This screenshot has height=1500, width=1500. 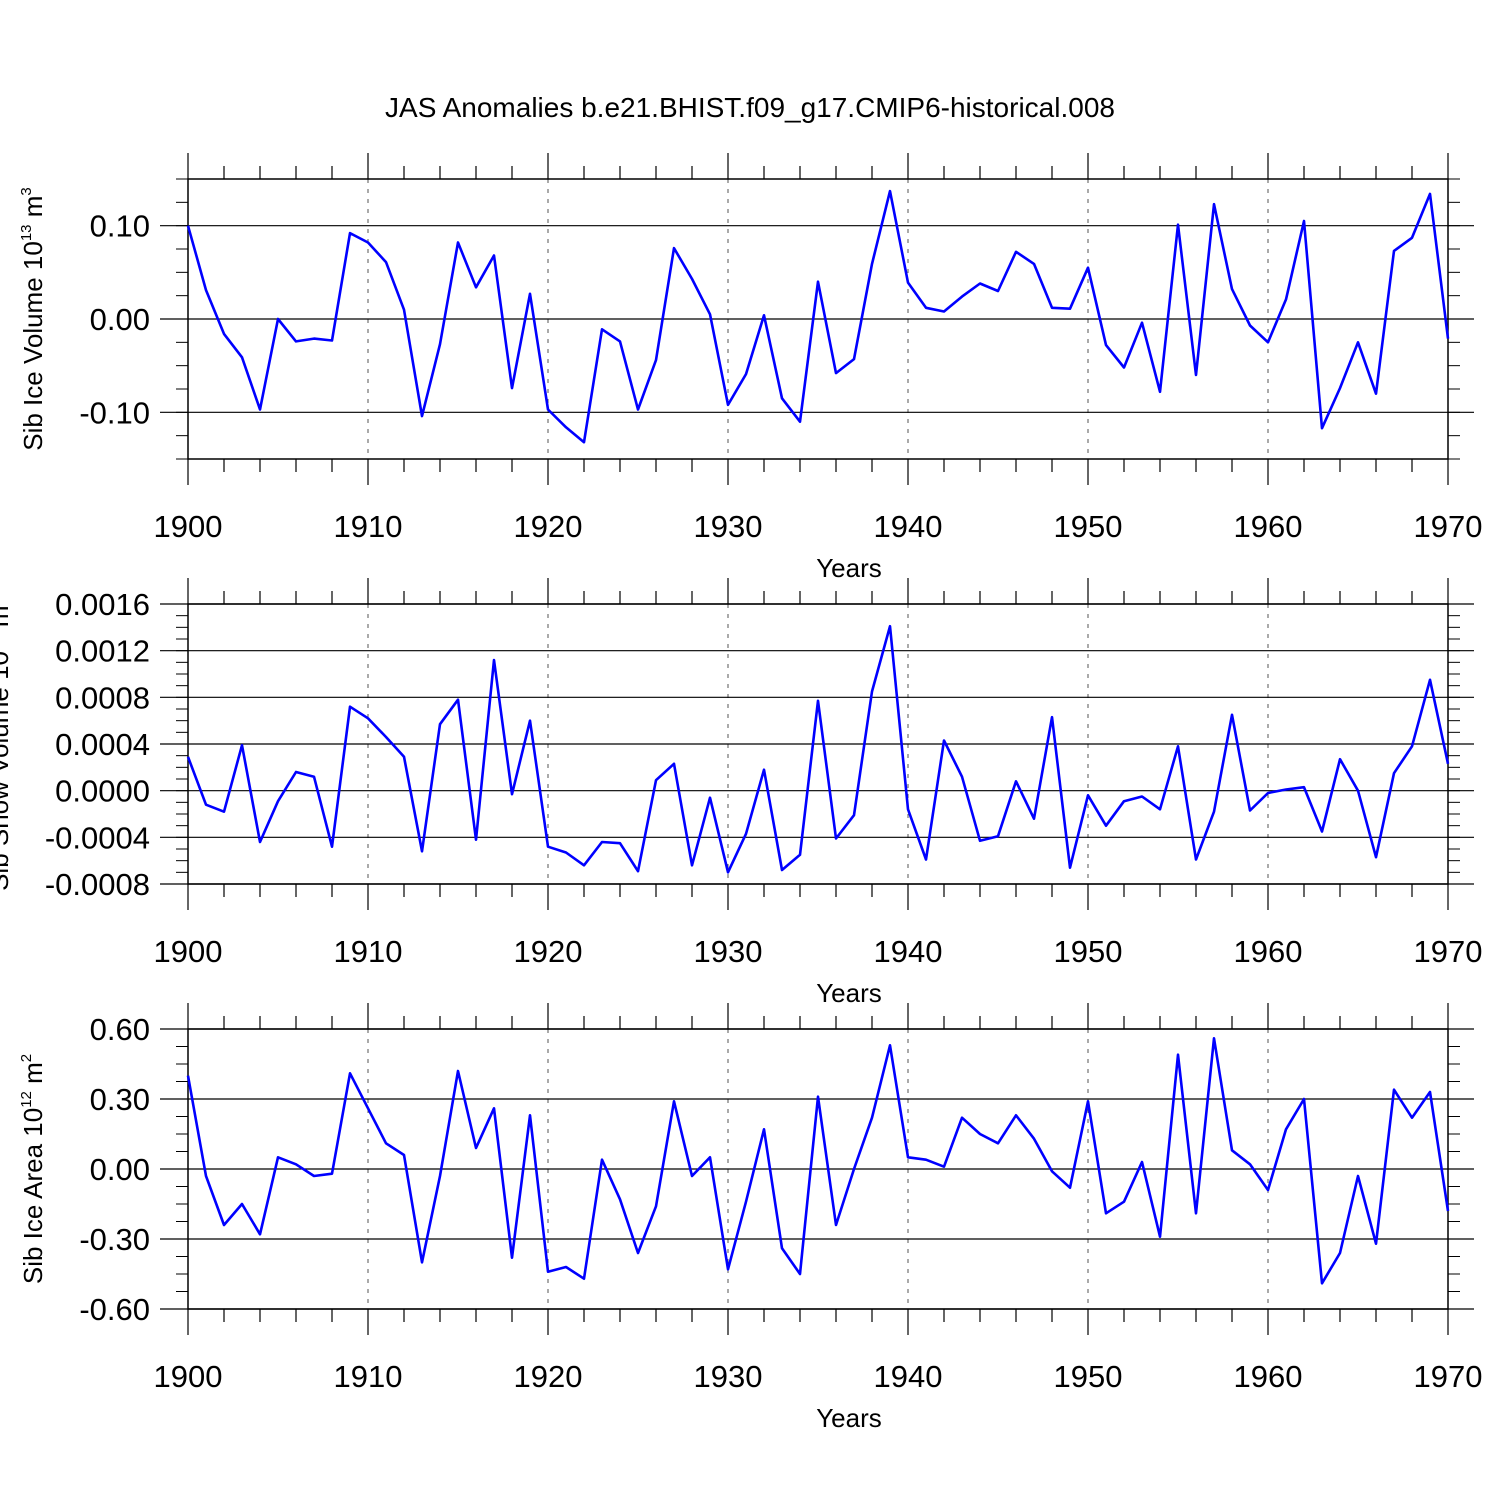 What do you see at coordinates (26, 1099) in the screenshot?
I see `y-axis-label-part: 12` at bounding box center [26, 1099].